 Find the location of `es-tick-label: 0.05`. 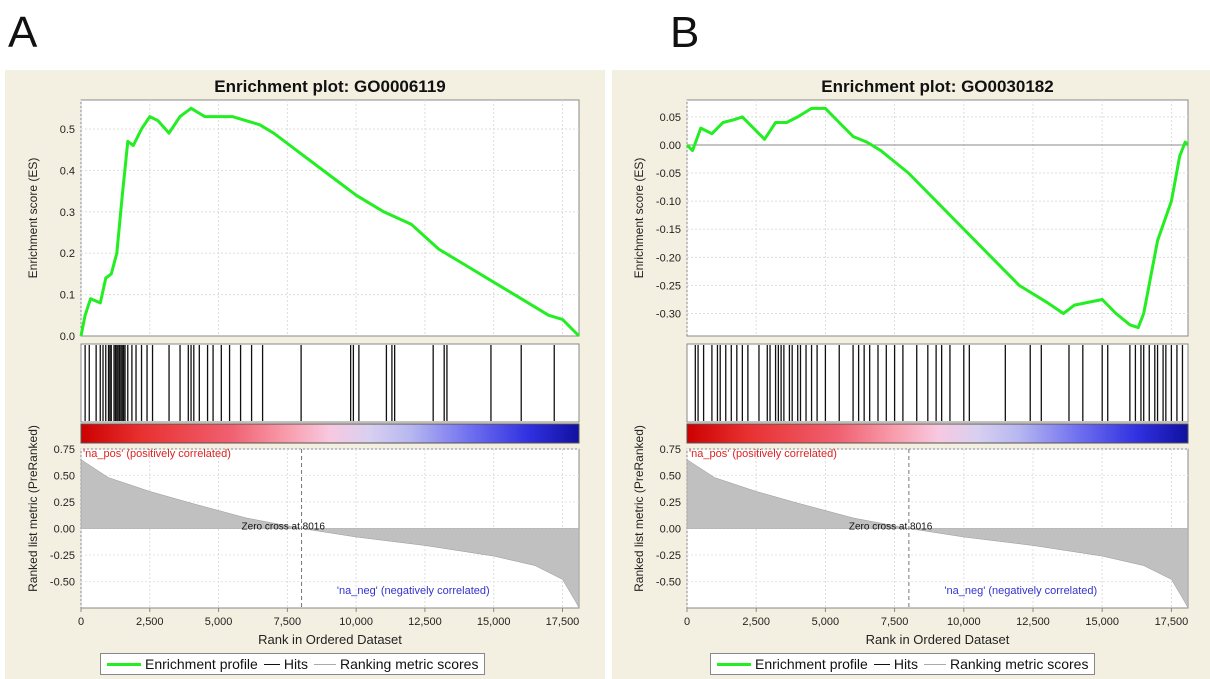

es-tick-label: 0.05 is located at coordinates (670, 118).